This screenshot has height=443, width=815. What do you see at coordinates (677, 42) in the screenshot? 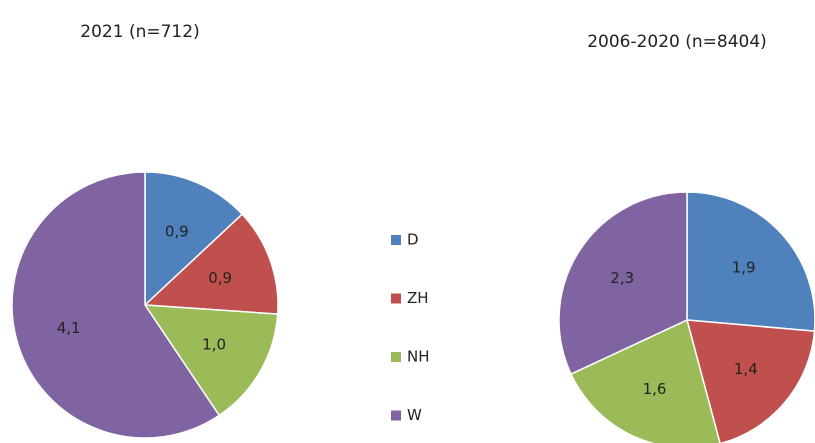
I see `chart-title: 2006-2020 (n=8404)` at bounding box center [677, 42].